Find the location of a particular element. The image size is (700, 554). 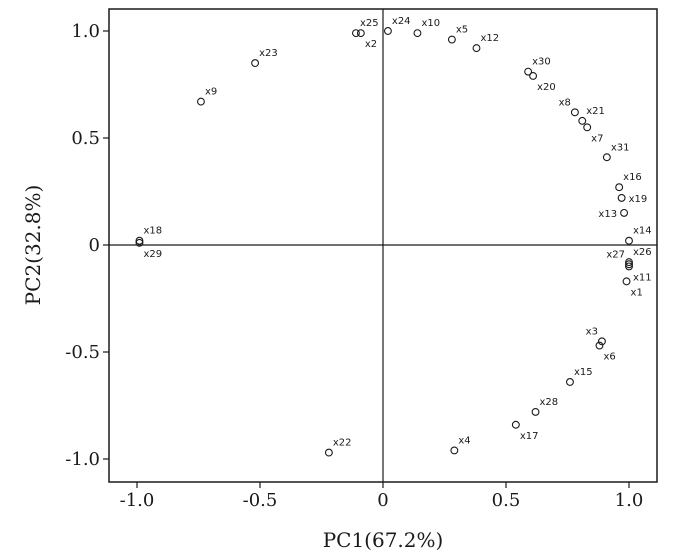

data-point-label: x23 is located at coordinates (268, 53).